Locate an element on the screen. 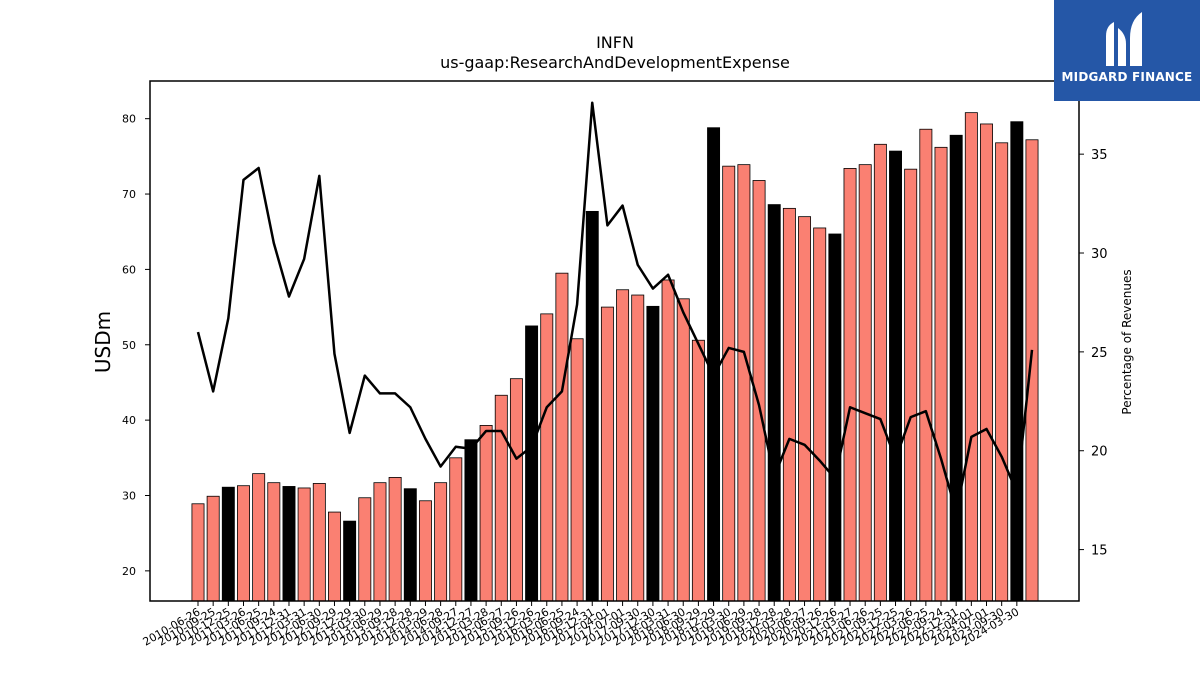  y2-axis-label: Percentage of Revenues is located at coordinates (1127, 341).